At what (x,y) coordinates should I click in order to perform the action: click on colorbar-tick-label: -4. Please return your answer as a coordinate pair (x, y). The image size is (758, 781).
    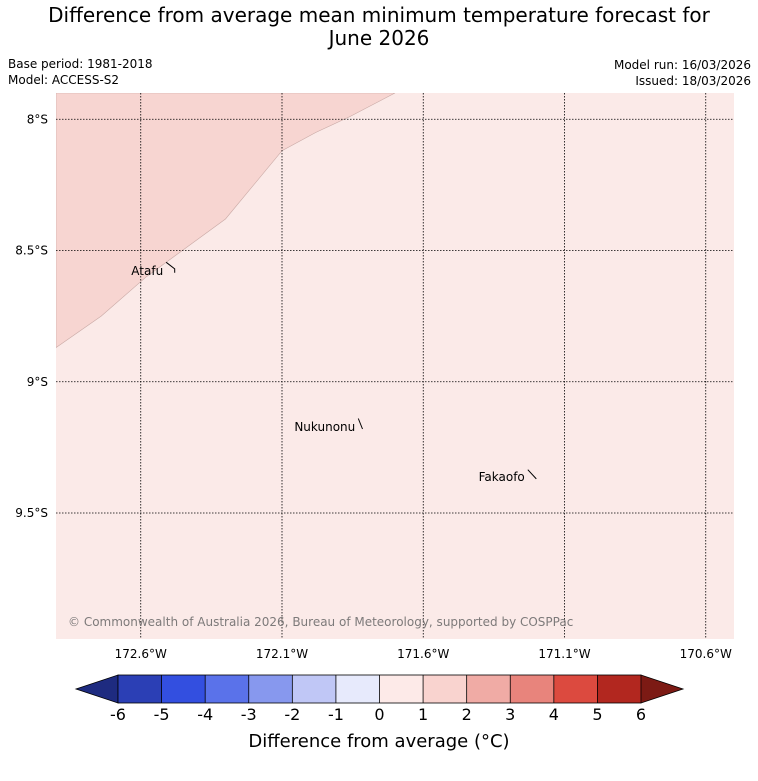
    Looking at the image, I should click on (205, 714).